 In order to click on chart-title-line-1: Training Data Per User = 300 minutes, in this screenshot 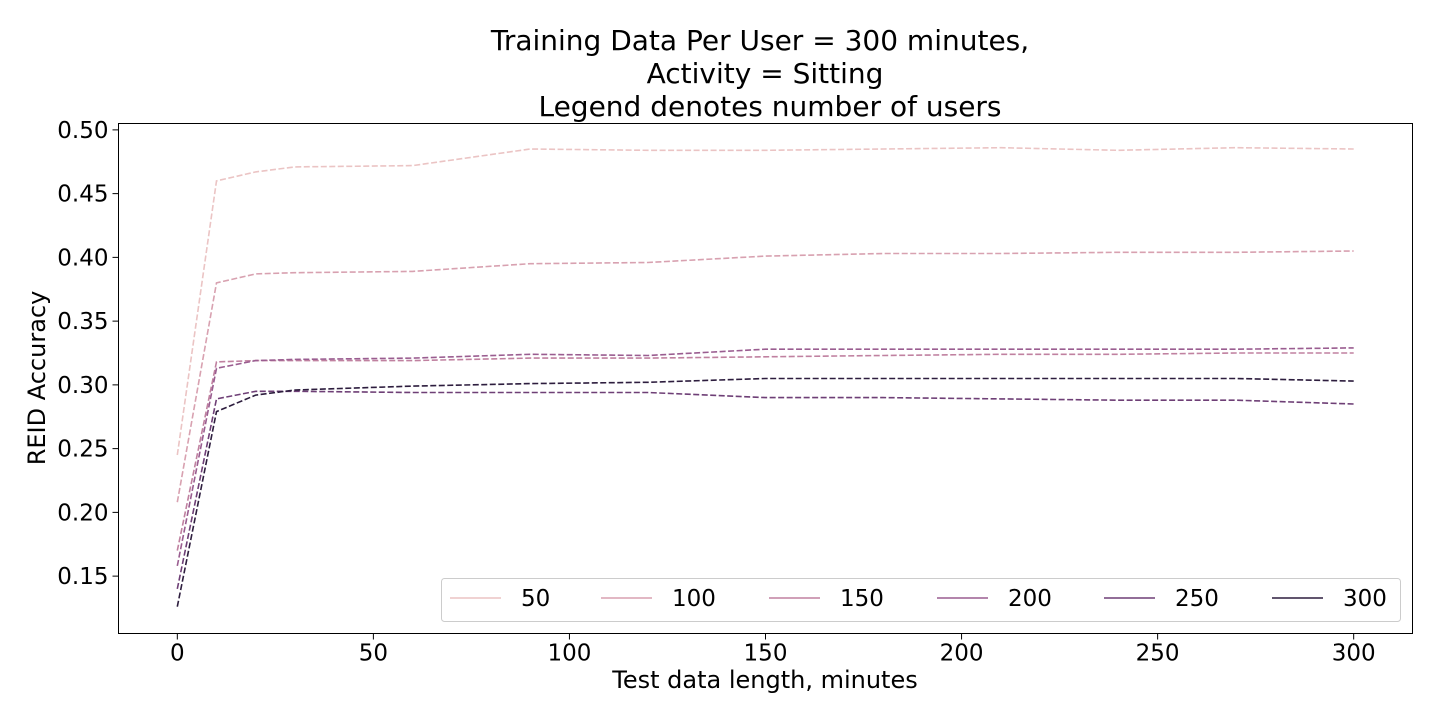, I will do `click(759, 40)`.